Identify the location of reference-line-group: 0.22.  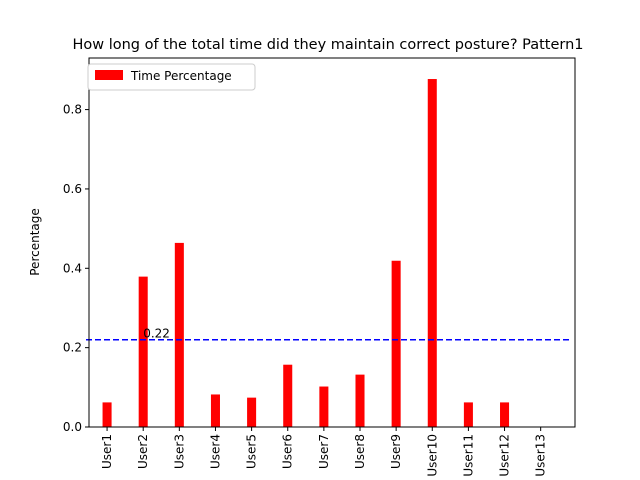
(329, 334).